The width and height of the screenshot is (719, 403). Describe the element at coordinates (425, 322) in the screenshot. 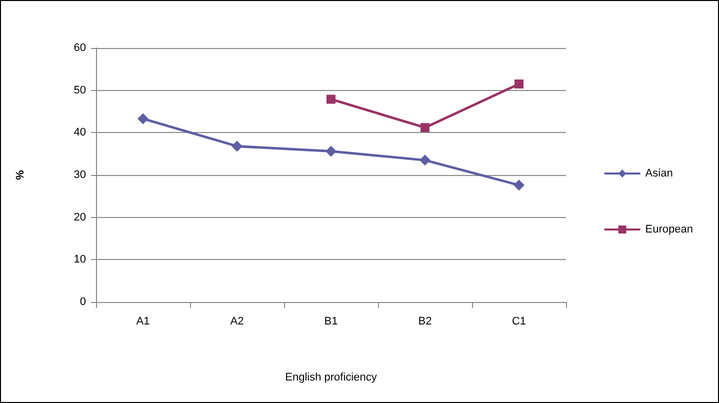

I see `x-tick-label: B2` at that location.